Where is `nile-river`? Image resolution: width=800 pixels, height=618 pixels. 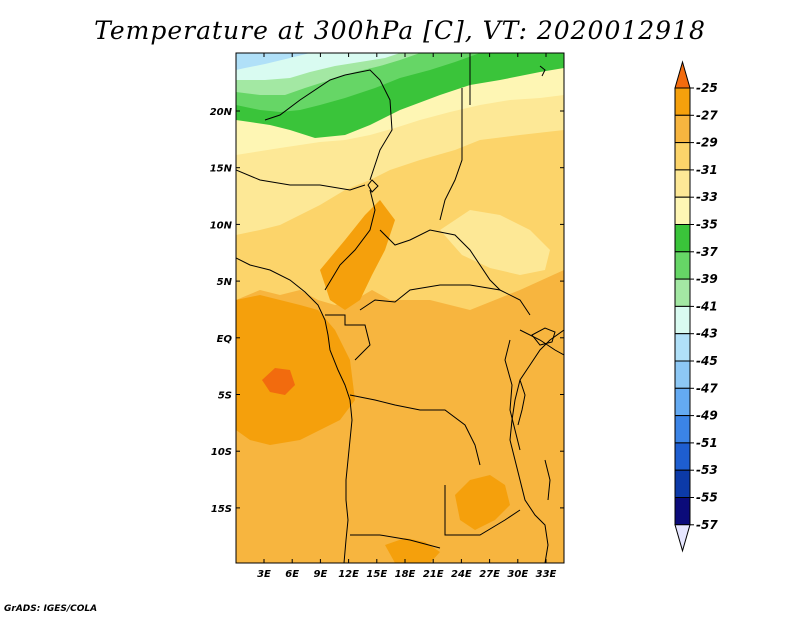 nile-river is located at coordinates (542, 71).